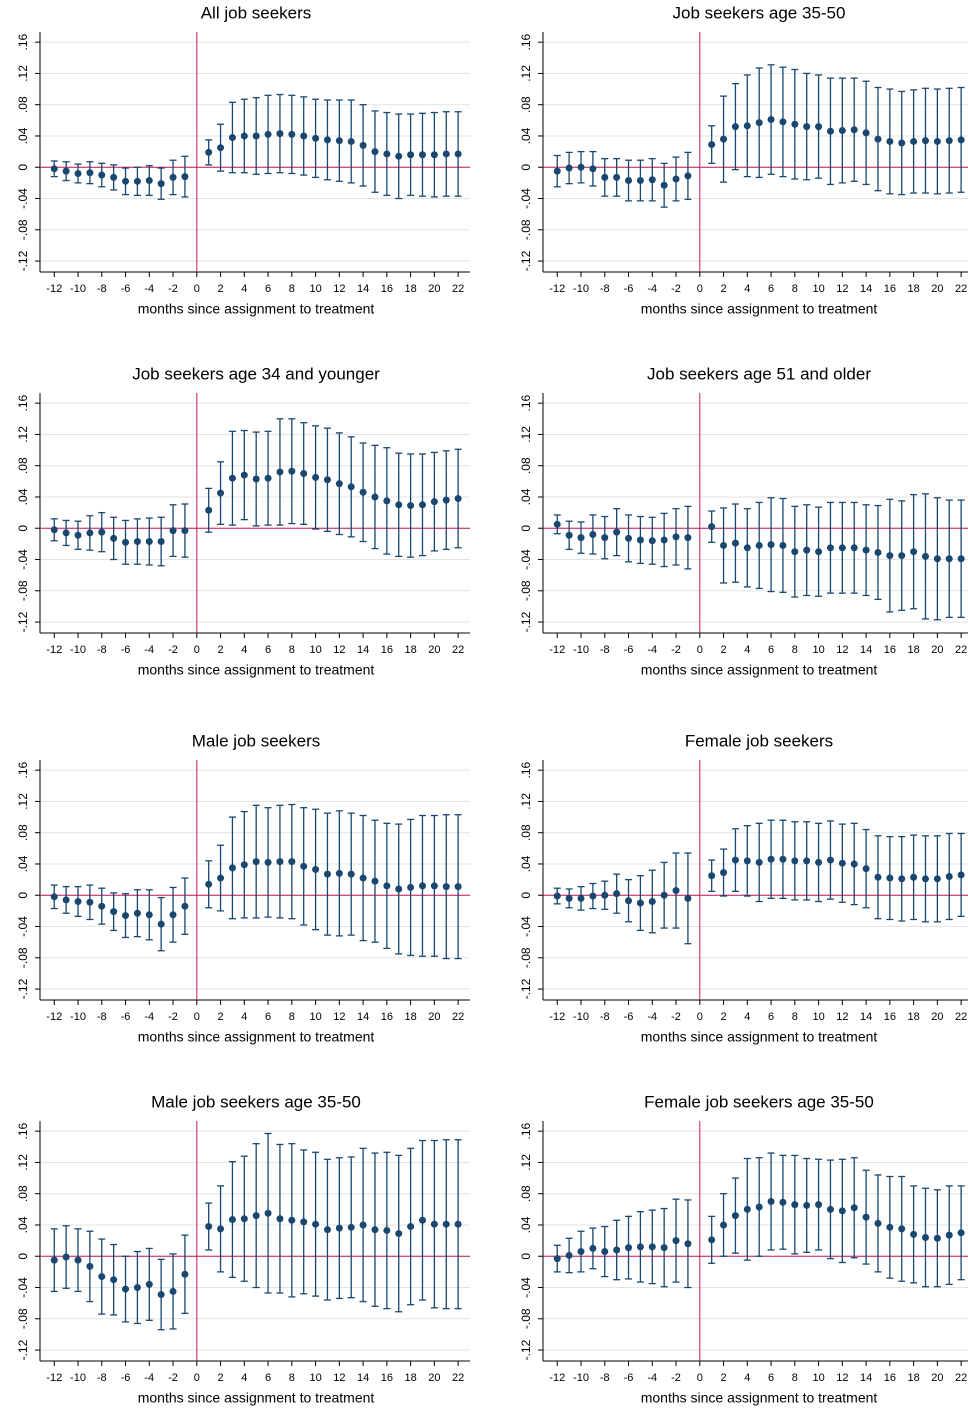 Image resolution: width=968 pixels, height=1410 pixels. What do you see at coordinates (387, 650) in the screenshot?
I see `x-tick-label: 16` at bounding box center [387, 650].